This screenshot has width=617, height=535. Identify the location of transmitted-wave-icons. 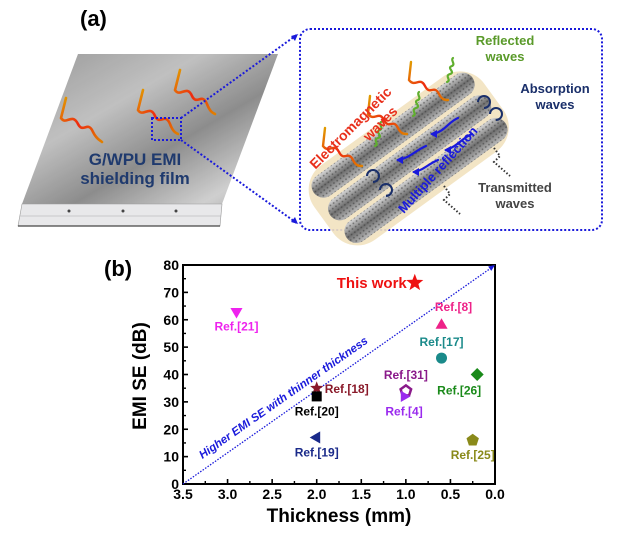
(476, 181).